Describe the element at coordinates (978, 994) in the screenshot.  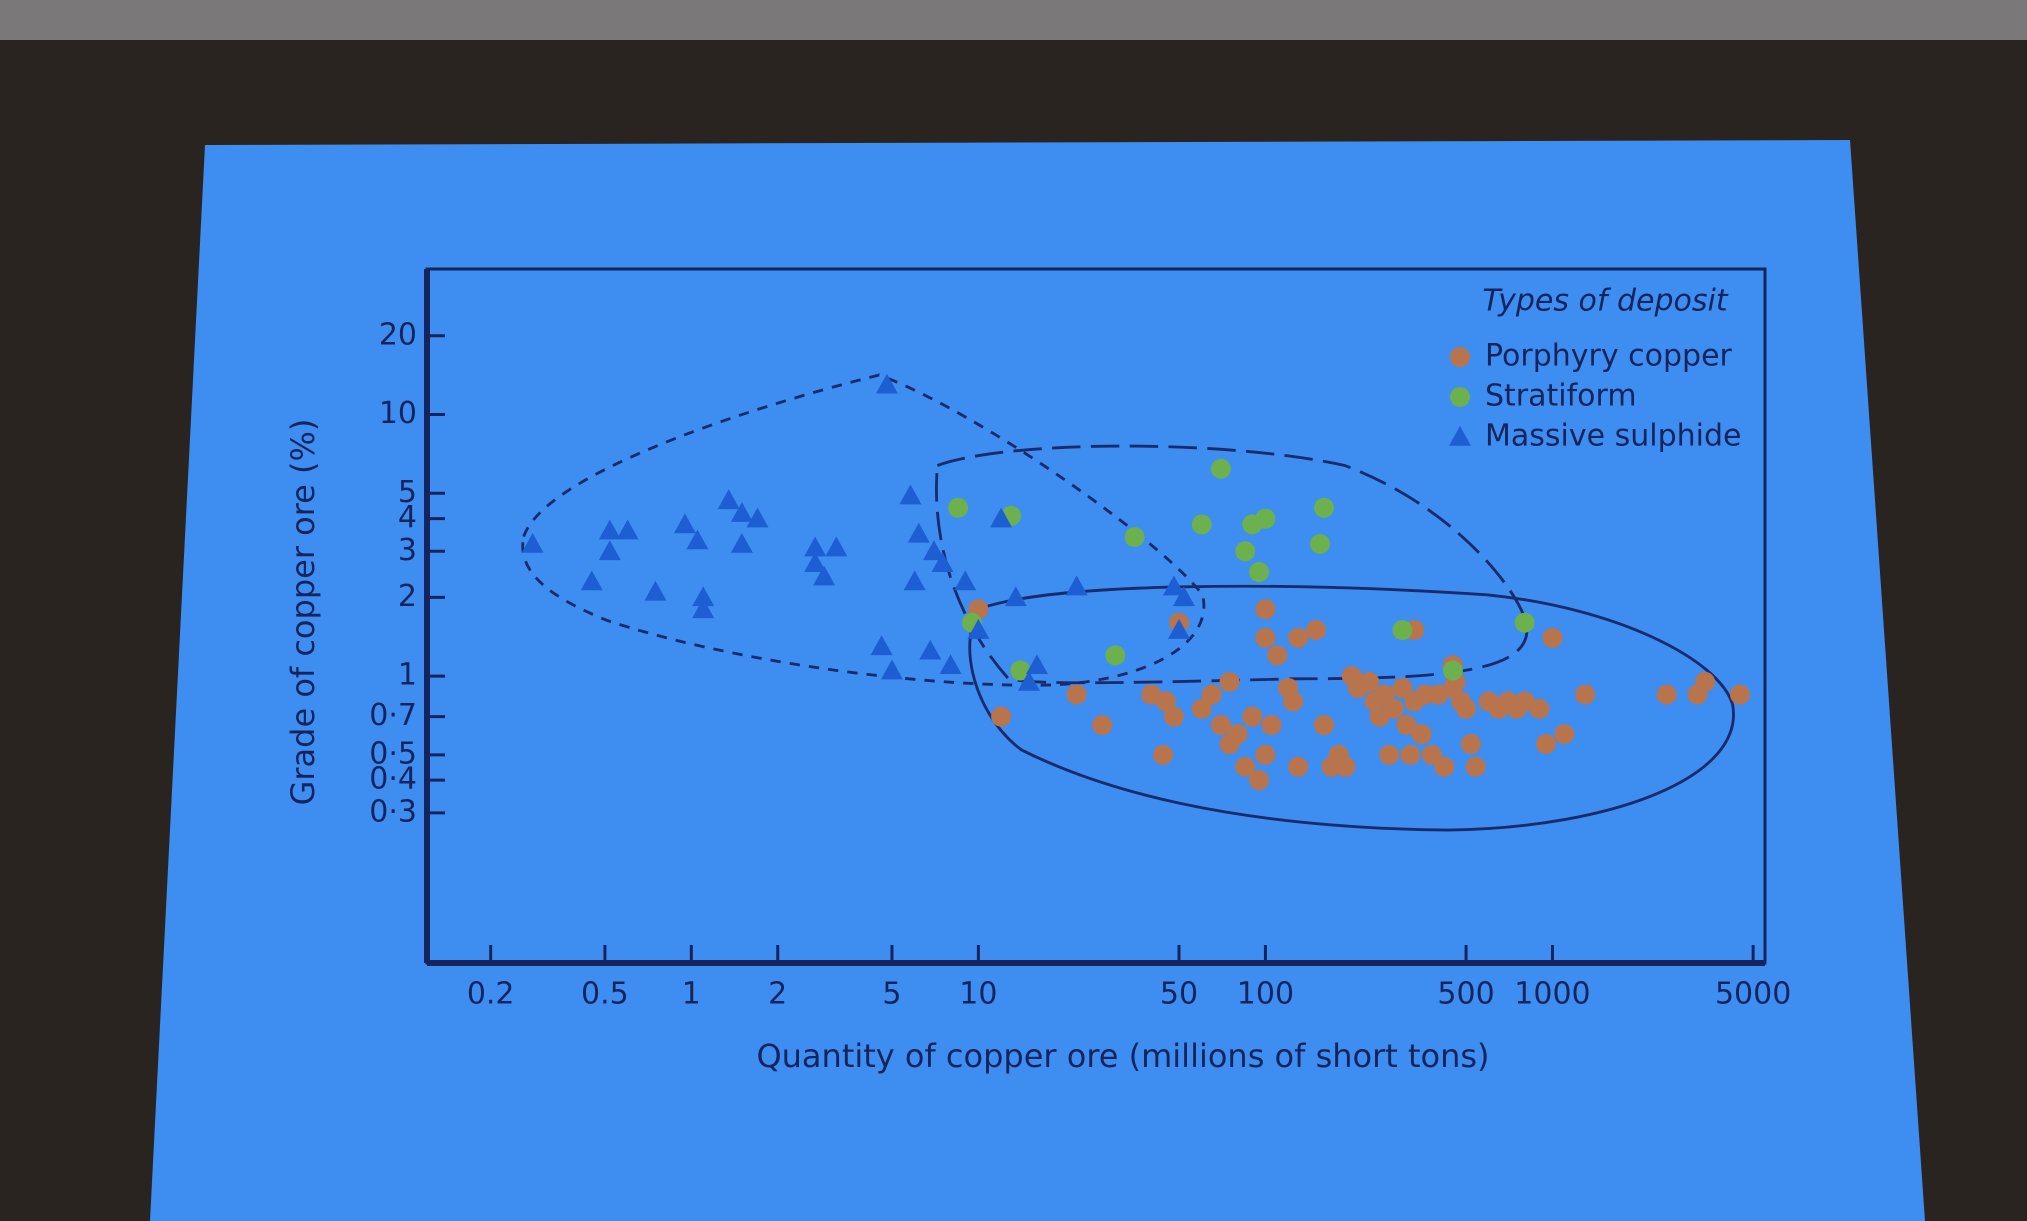
I see `x-tick-label: 10` at that location.